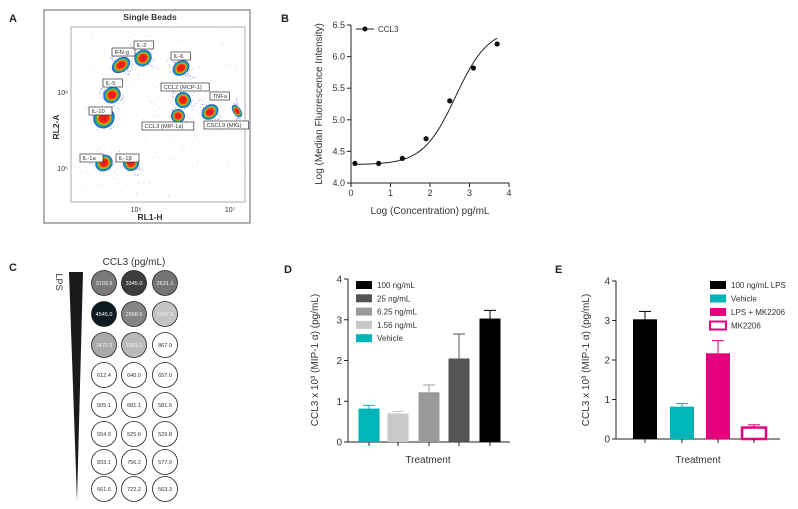 This screenshot has height=509, width=798. Describe the element at coordinates (421, 109) in the screenshot. I see `b-axes: 0 1 2 3 4 4.0 4.5 5.0 5.5 6.0 6.5` at that location.